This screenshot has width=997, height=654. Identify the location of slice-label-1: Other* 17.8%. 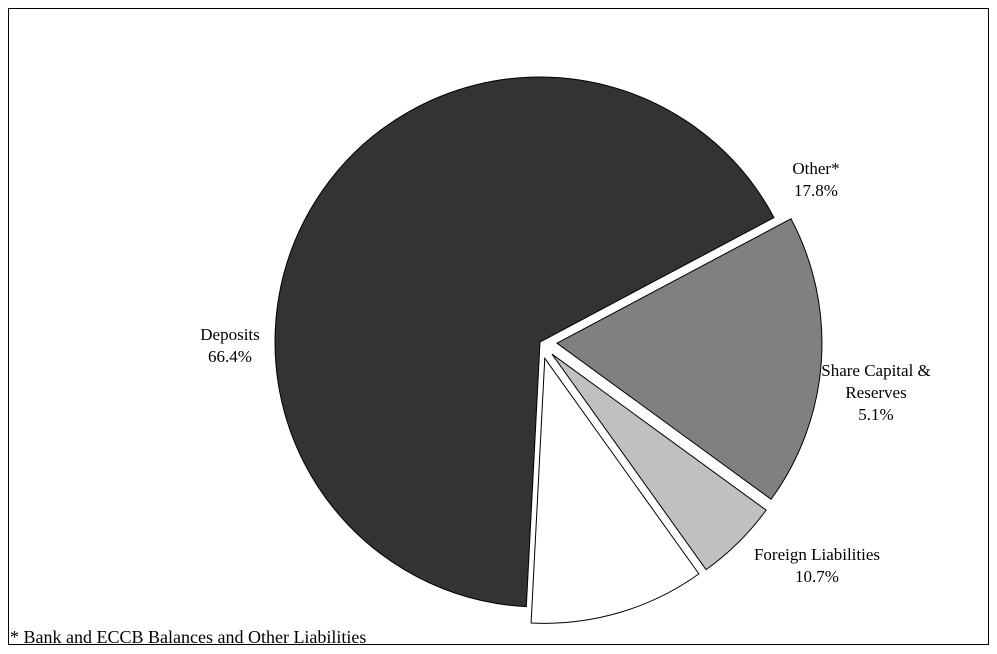
(815, 179).